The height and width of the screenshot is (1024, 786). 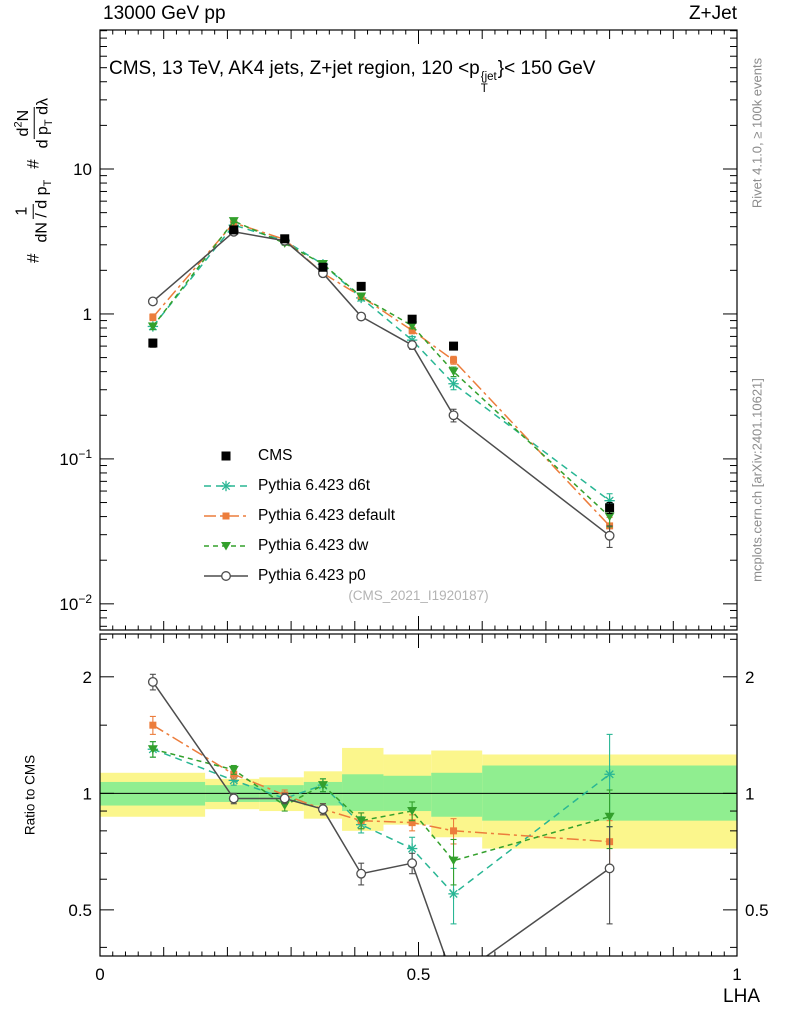 I want to click on pt-subscript: T, so click(x=484, y=88).